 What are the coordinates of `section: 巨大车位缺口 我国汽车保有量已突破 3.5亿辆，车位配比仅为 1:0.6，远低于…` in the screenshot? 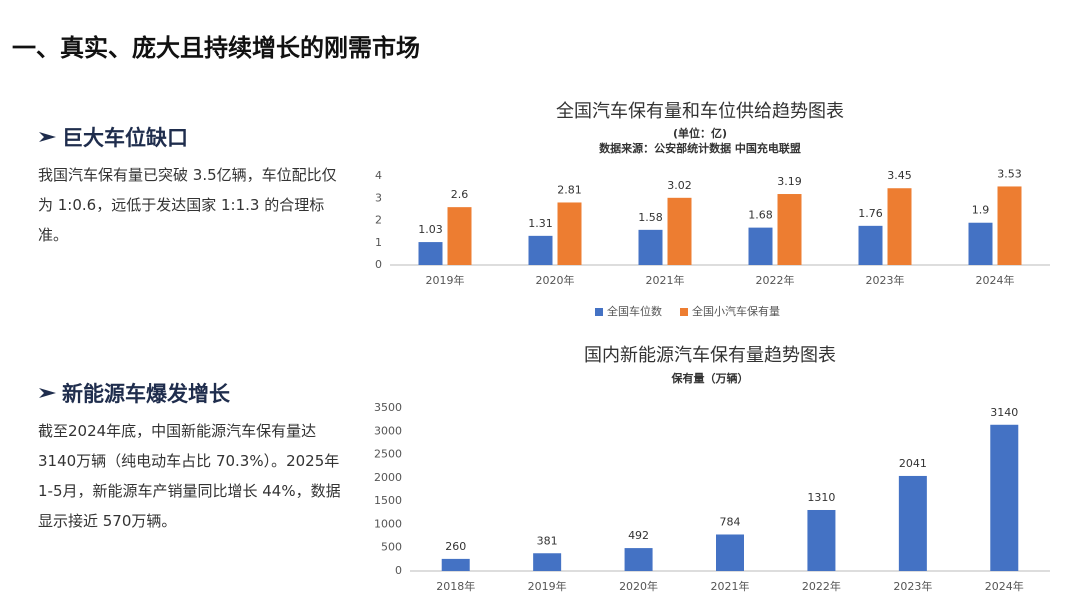 It's located at (193, 186).